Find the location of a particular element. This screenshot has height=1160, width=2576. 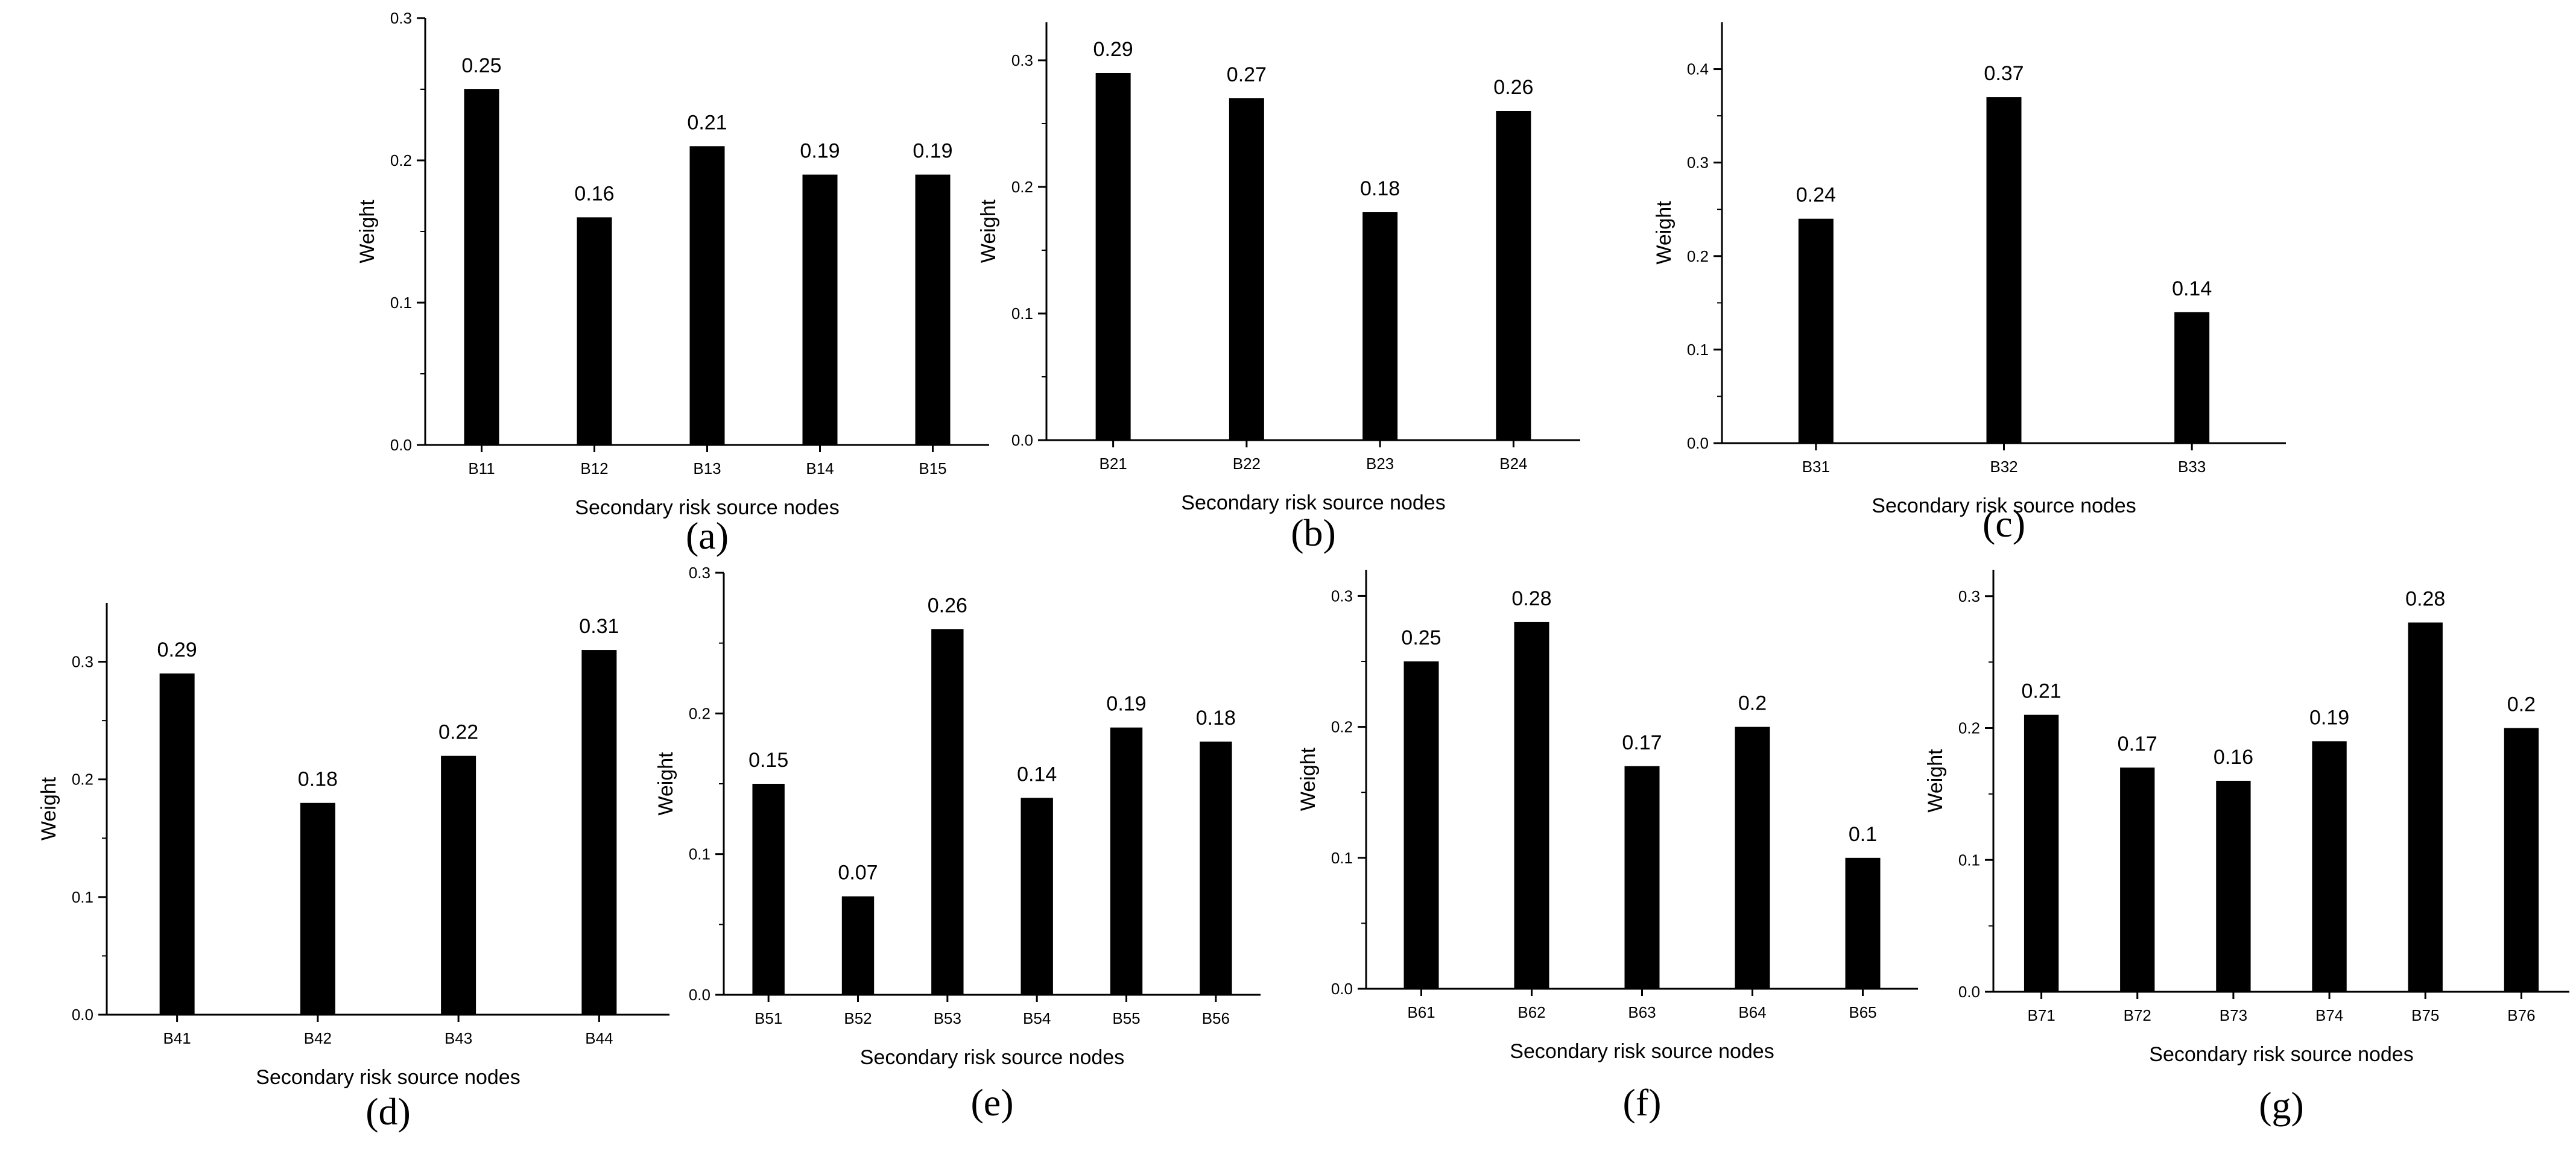

bar-b55 is located at coordinates (1126, 861).